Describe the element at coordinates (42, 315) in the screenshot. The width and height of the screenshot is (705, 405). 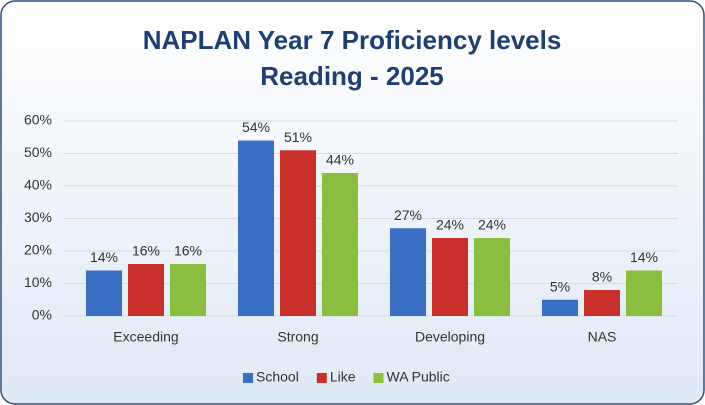
I see `y-tick-label: 0%` at that location.